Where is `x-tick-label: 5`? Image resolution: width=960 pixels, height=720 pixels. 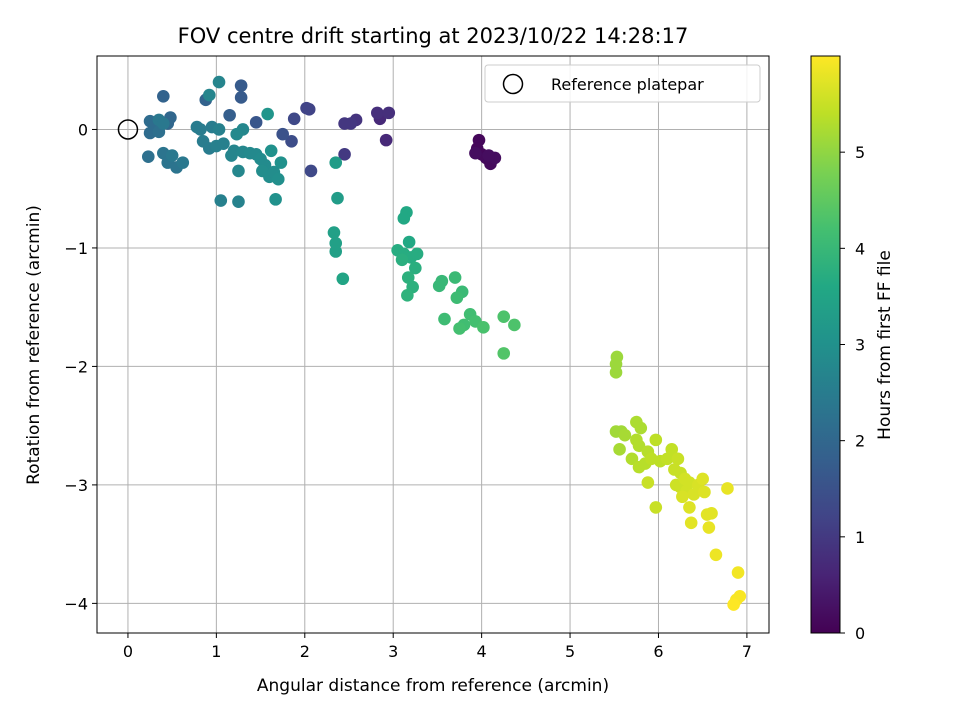 x-tick-label: 5 is located at coordinates (570, 651).